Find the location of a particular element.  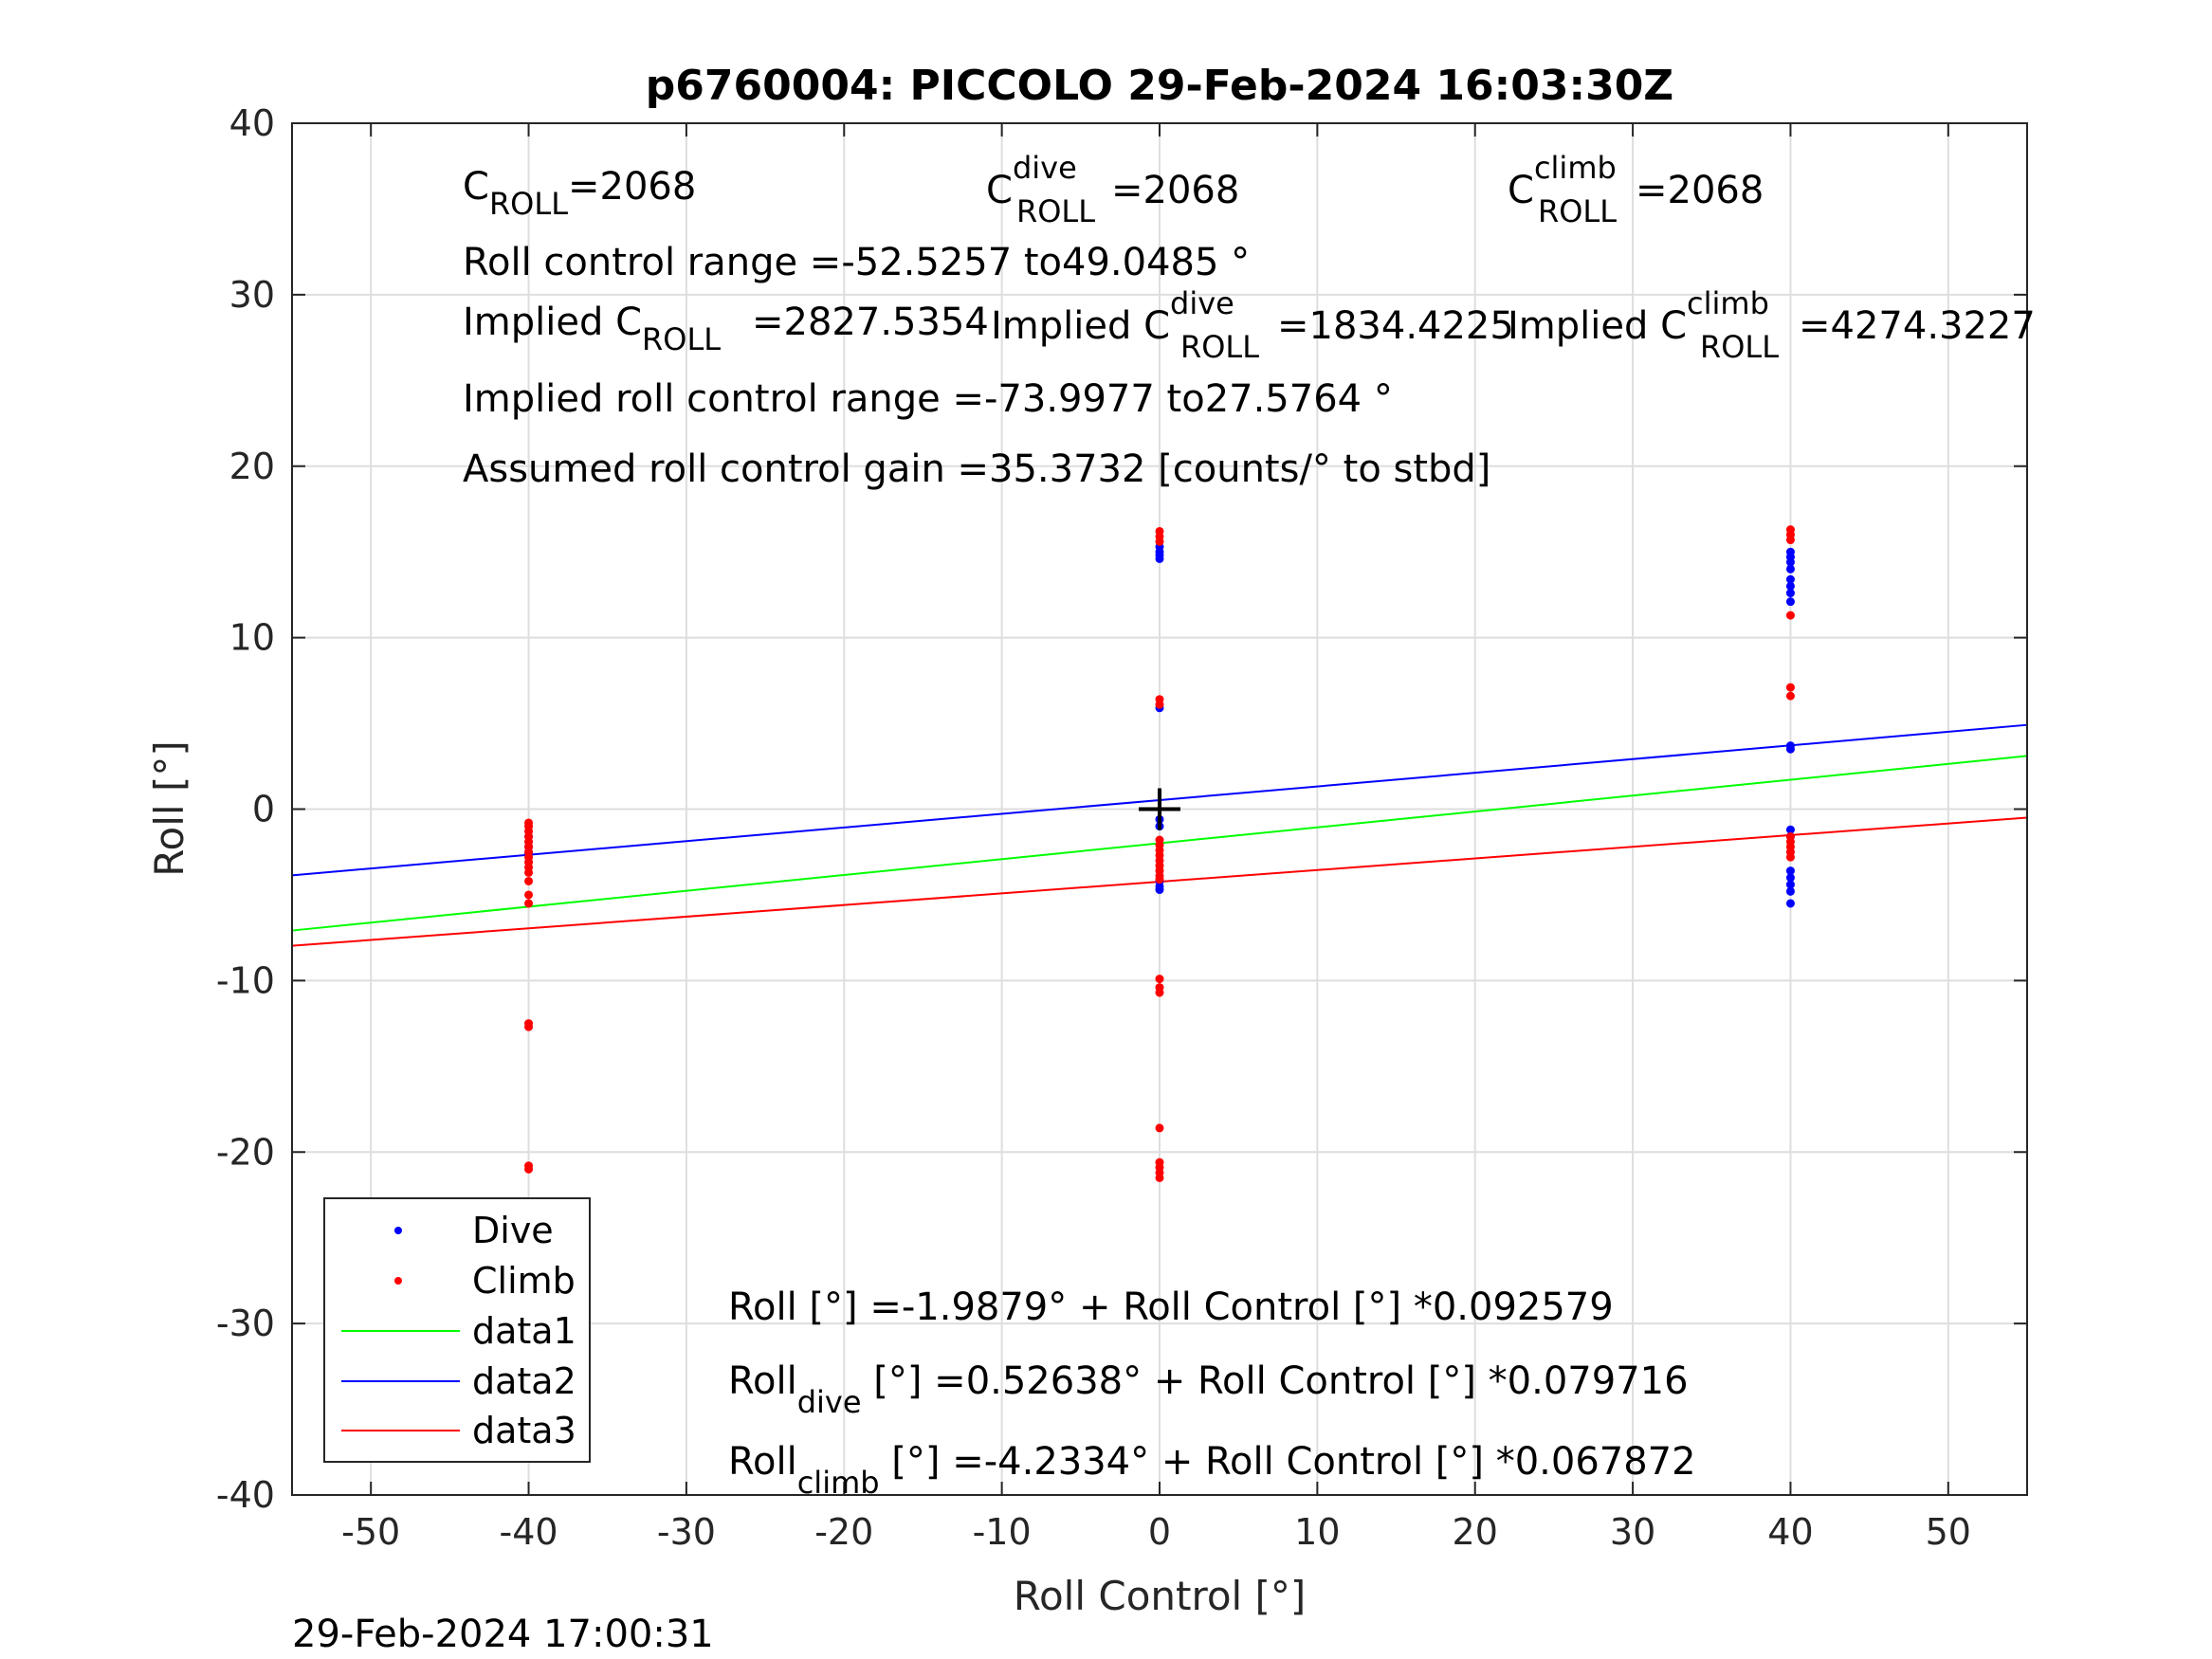

legend-dive-swatch is located at coordinates (398, 1230).